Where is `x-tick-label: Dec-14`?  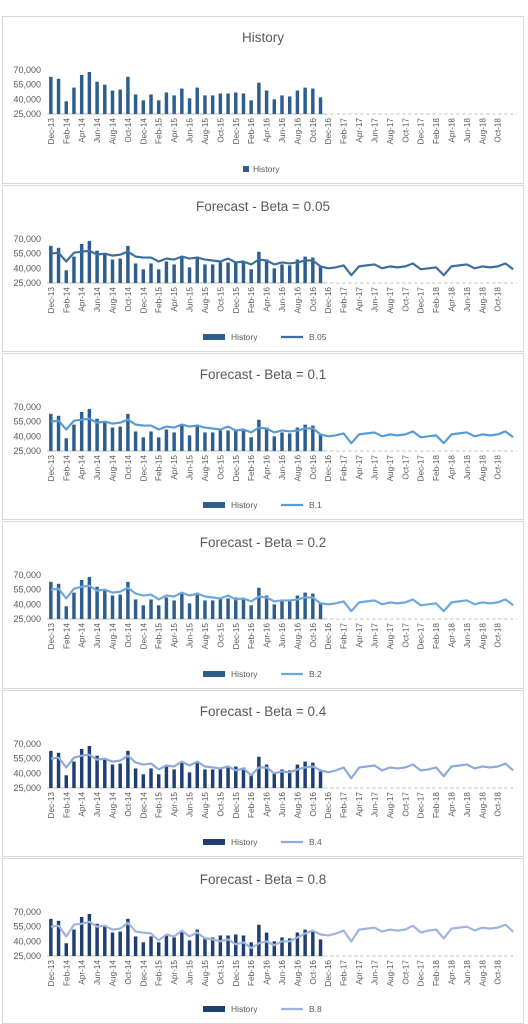 x-tick-label: Dec-14 is located at coordinates (143, 973).